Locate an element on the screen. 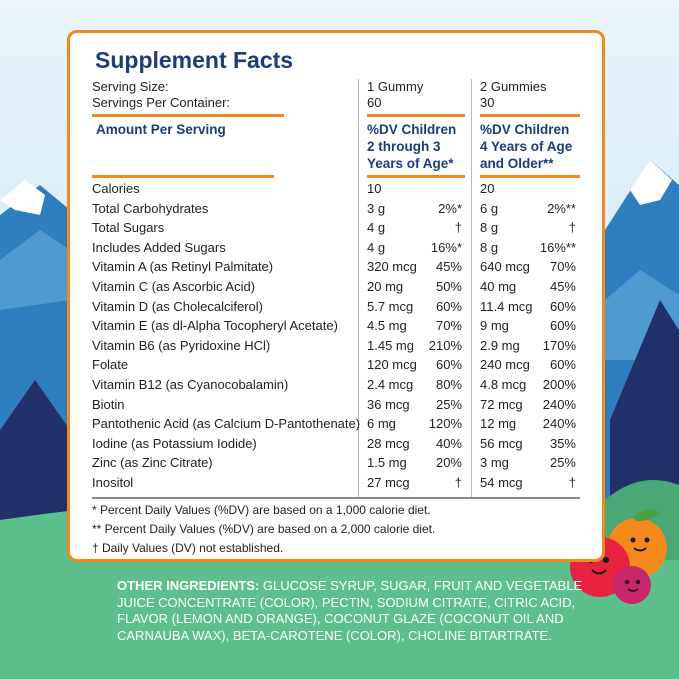 The height and width of the screenshot is (679, 679). col1-amount: 27 mcg is located at coordinates (388, 482).